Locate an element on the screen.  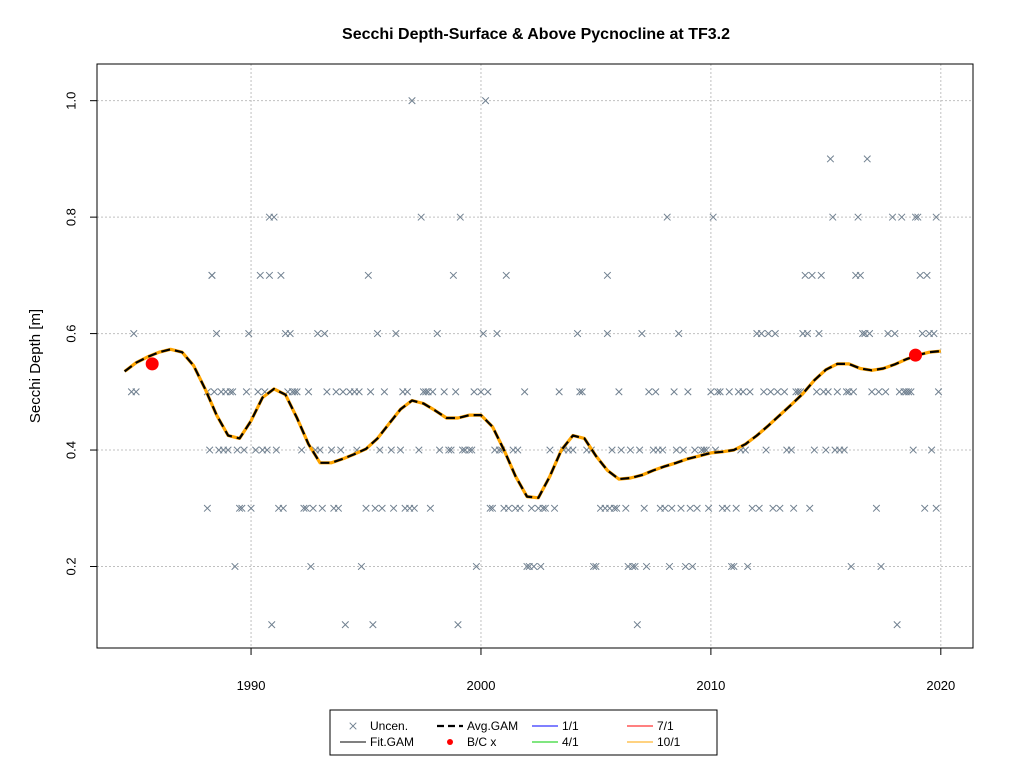
y-tick-label: 0.2 is located at coordinates (71, 566).